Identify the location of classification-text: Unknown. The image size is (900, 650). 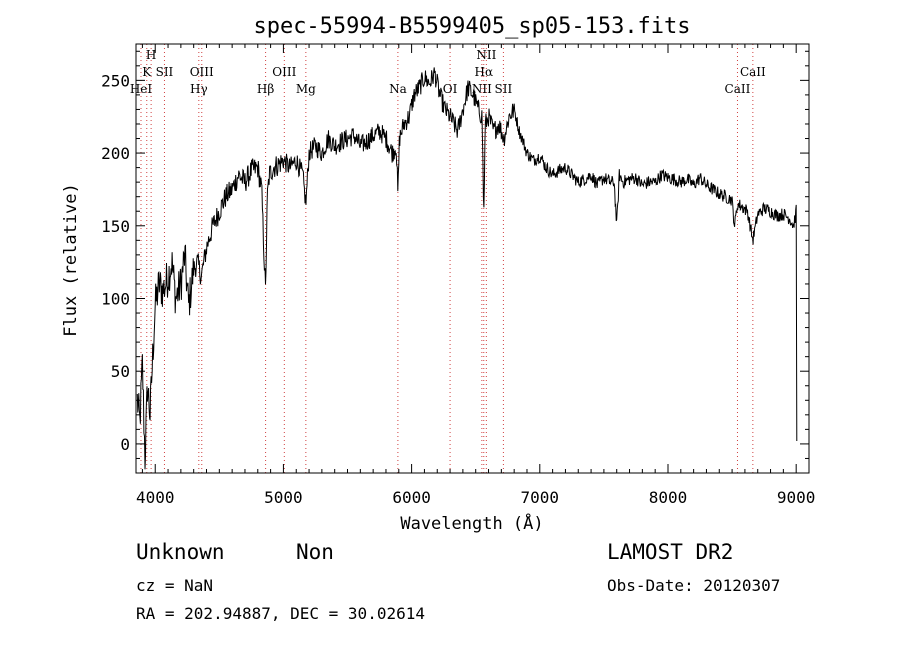
(180, 552).